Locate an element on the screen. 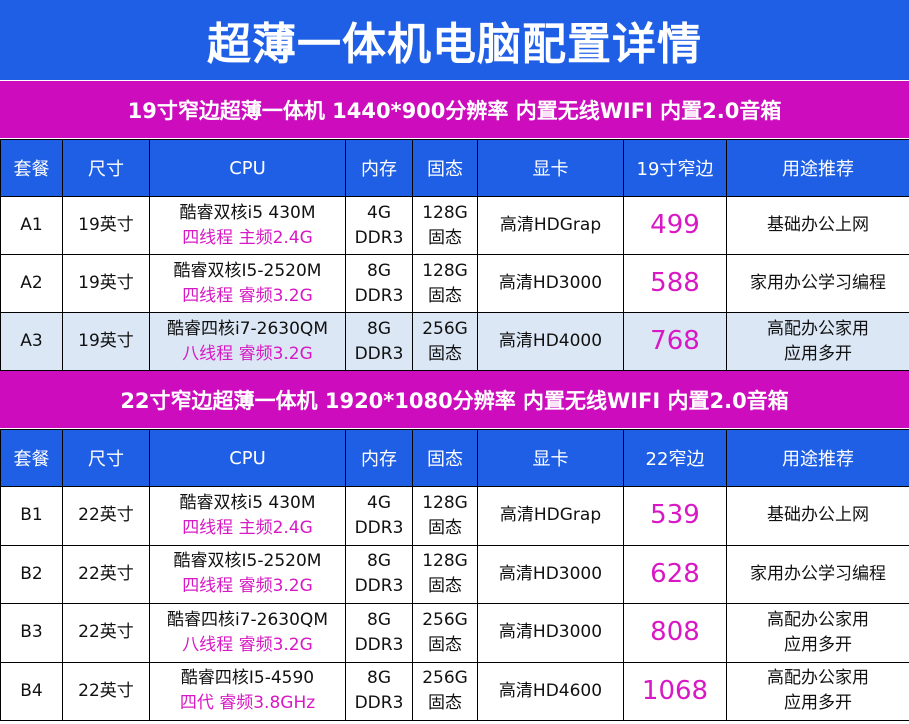  header-price: 19寸窄边 is located at coordinates (675, 168).